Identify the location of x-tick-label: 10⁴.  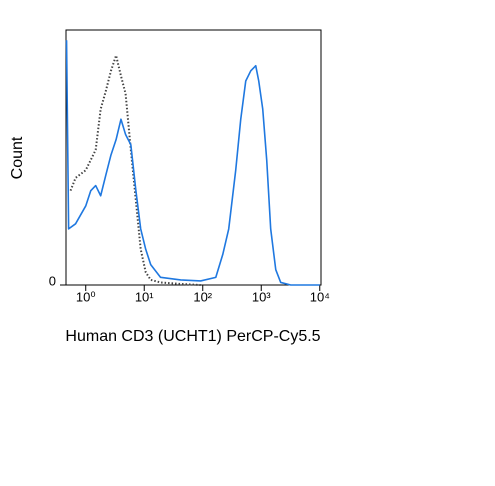
(320, 296).